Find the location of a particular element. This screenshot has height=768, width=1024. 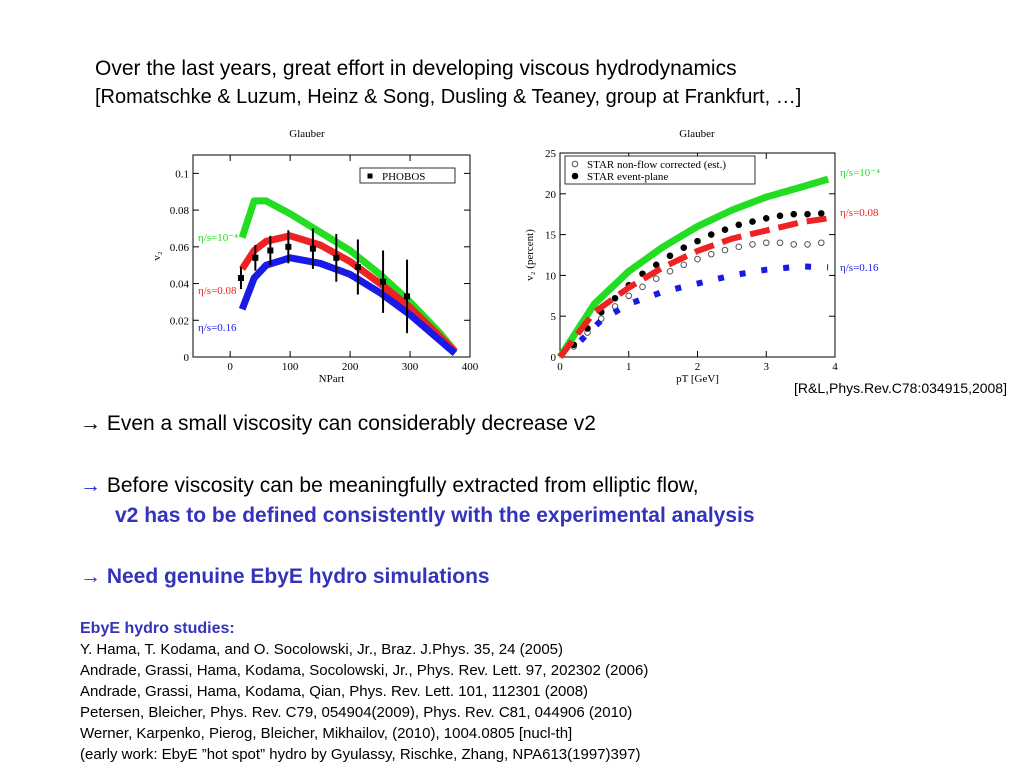

x-tick-label: 400 is located at coordinates (470, 367).